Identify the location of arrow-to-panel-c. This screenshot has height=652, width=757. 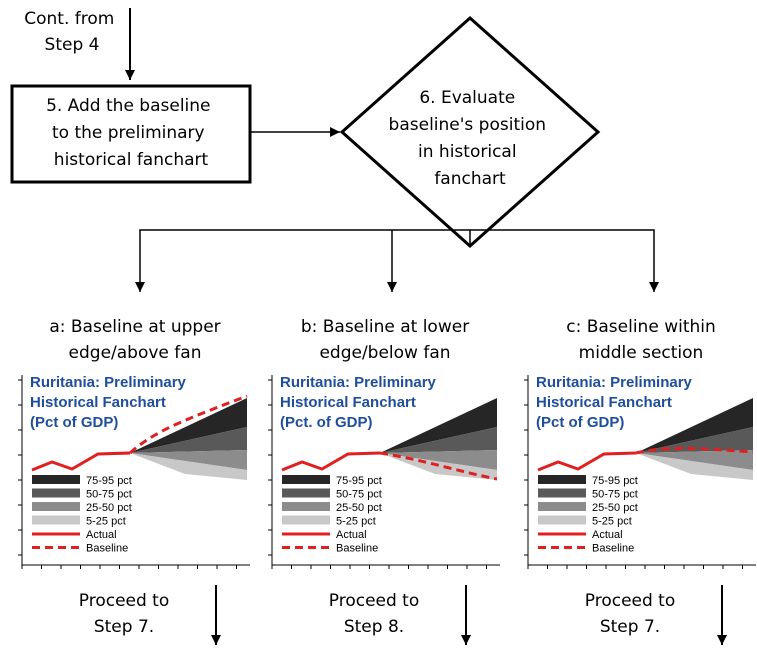
(564, 260).